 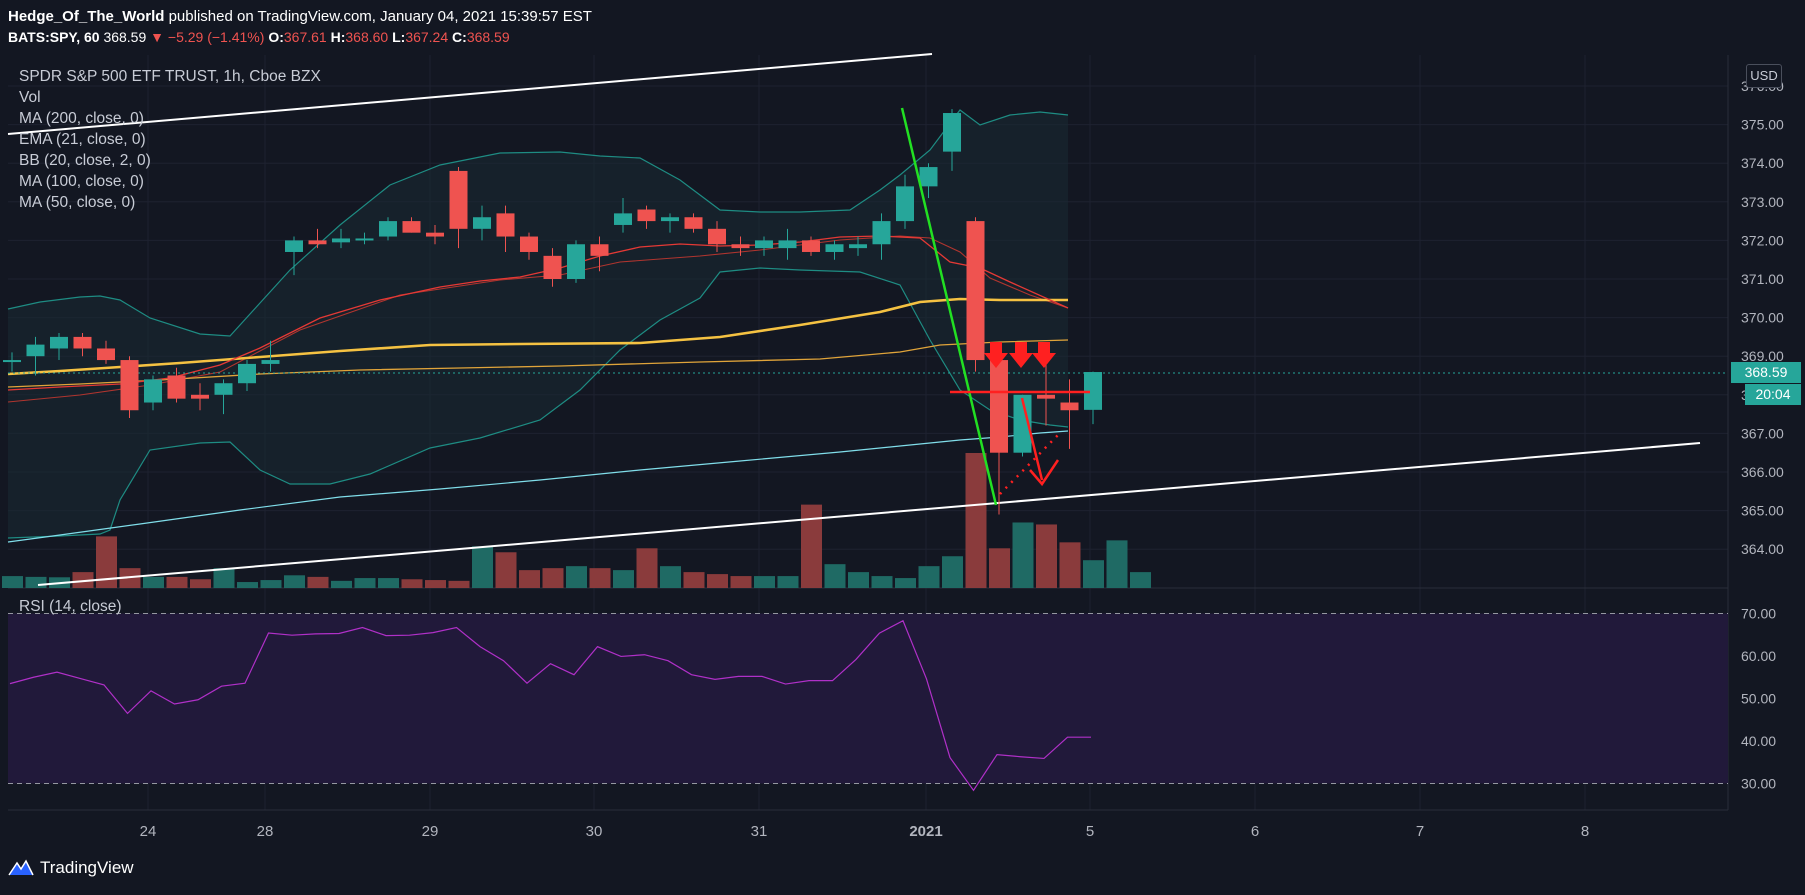 What do you see at coordinates (459, 37) in the screenshot?
I see `close-label: C:` at bounding box center [459, 37].